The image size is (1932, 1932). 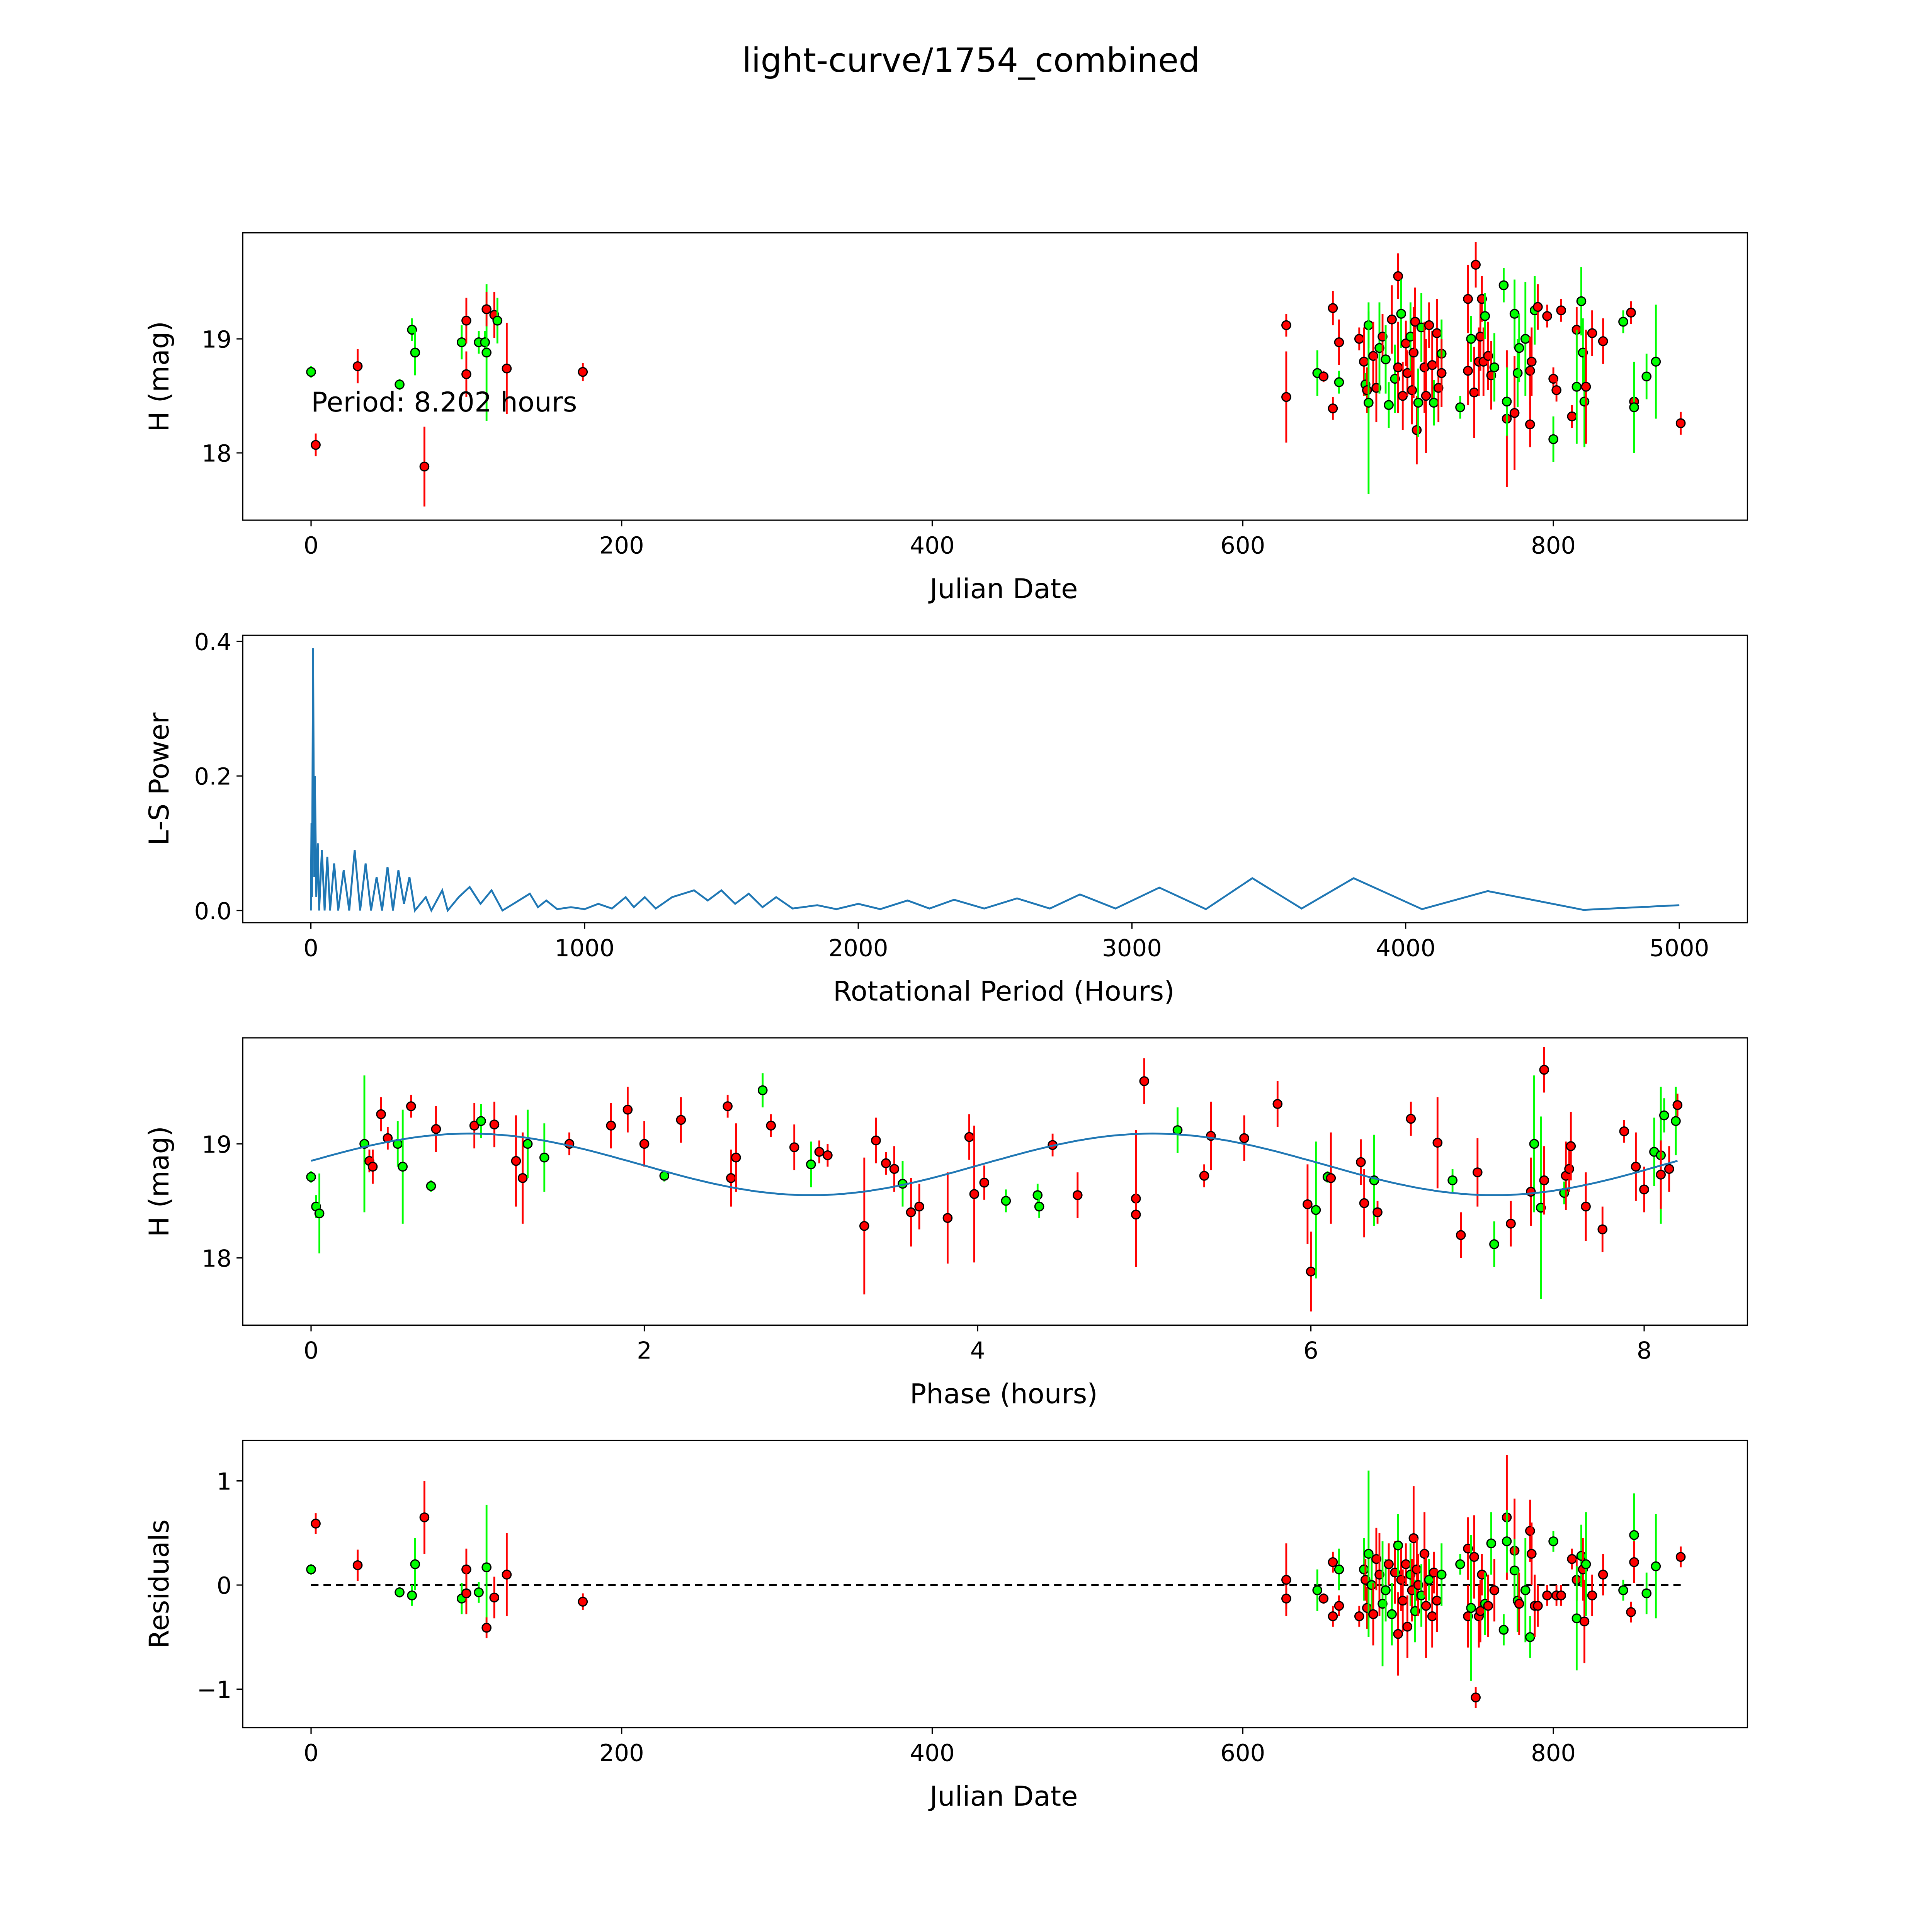 I want to click on x-tick-label: 6, so click(x=1311, y=1350).